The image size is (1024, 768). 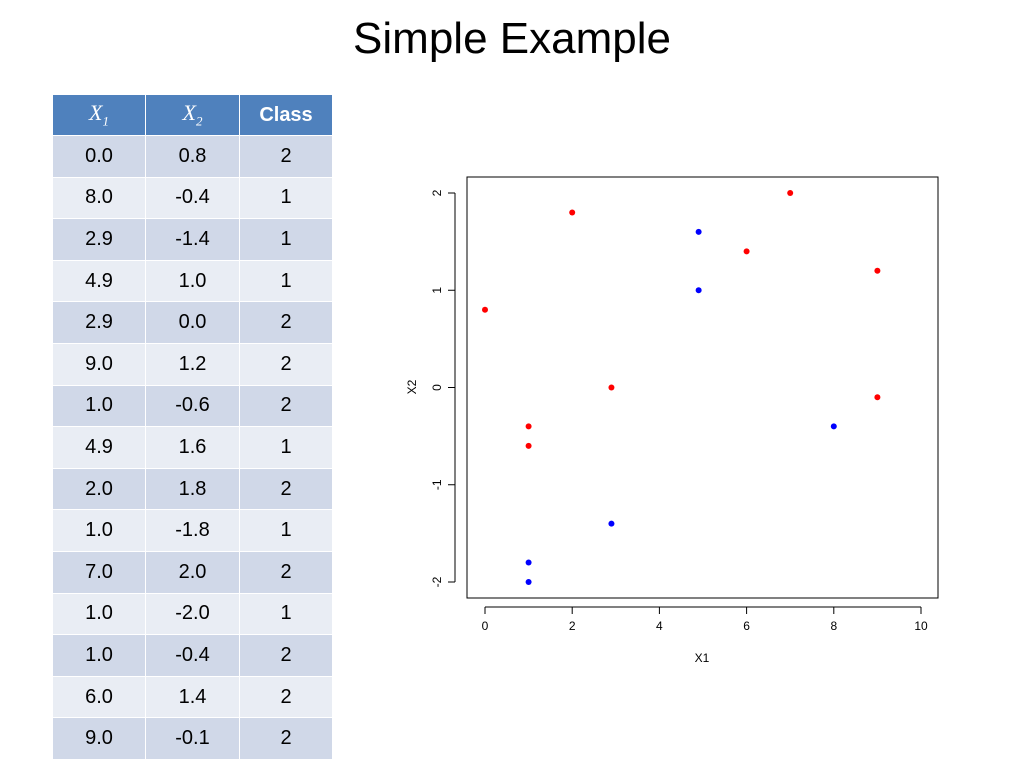 What do you see at coordinates (199, 121) in the screenshot?
I see `header-x2-sub: 2` at bounding box center [199, 121].